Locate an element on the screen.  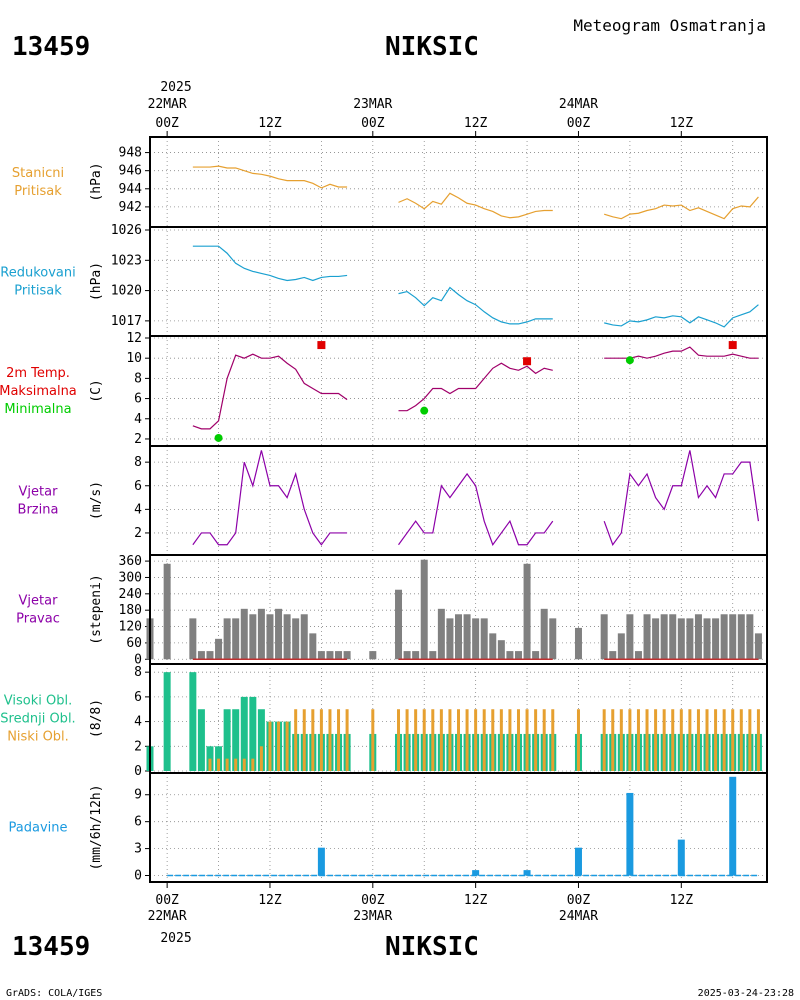
station-id-top: 13459 is located at coordinates (51, 47).